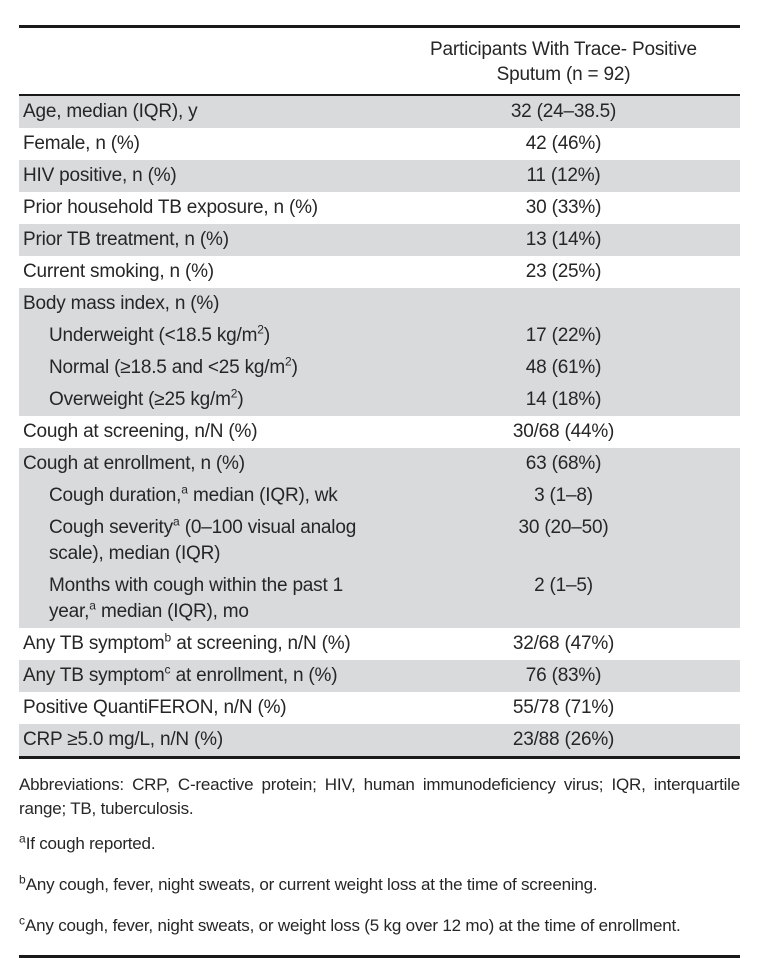 This screenshot has height=958, width=758. What do you see at coordinates (110, 111) in the screenshot?
I see `row-label: Age, median (IQR), y` at bounding box center [110, 111].